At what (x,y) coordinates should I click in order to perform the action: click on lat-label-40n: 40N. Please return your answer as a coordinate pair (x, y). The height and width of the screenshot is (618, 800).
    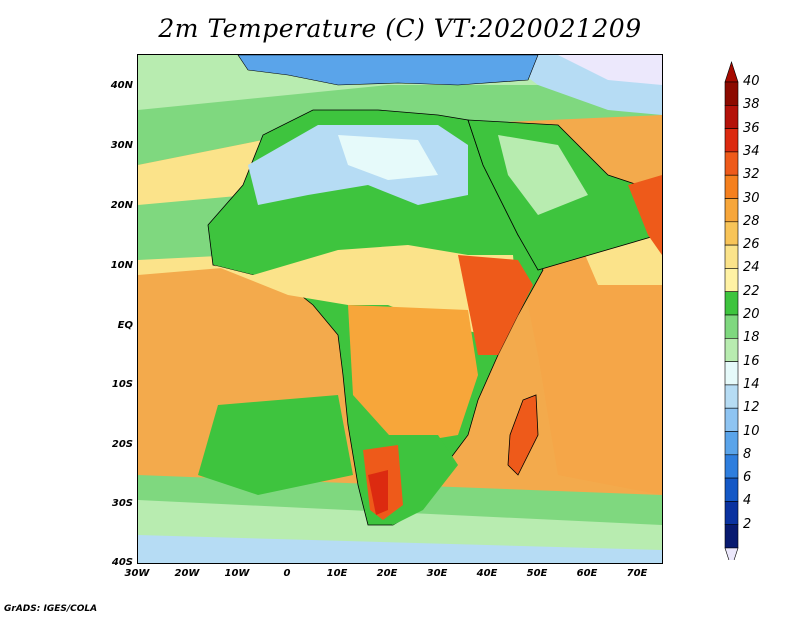
    Looking at the image, I should click on (121, 85).